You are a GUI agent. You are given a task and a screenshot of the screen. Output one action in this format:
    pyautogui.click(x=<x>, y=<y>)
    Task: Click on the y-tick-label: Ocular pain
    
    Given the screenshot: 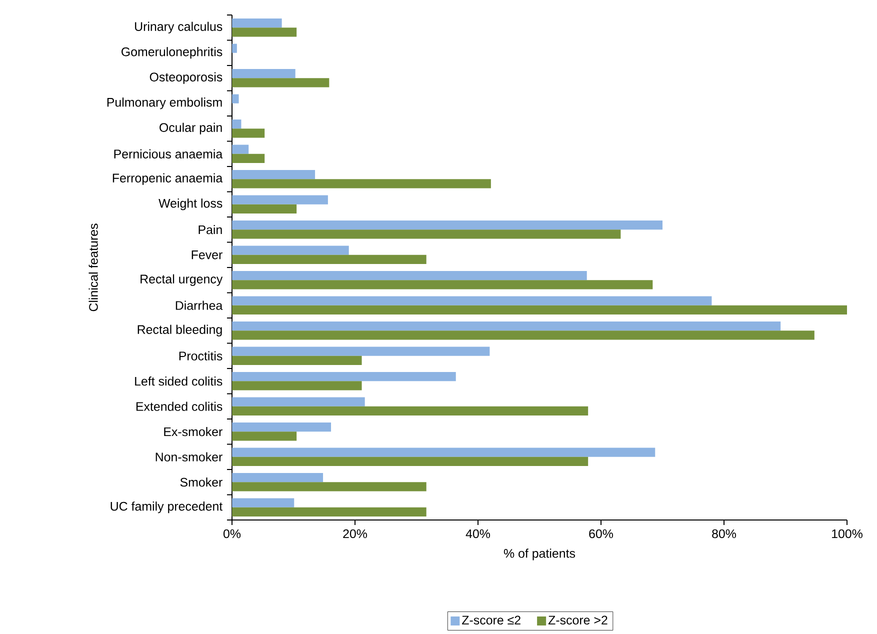 What is the action you would take?
    pyautogui.click(x=191, y=128)
    